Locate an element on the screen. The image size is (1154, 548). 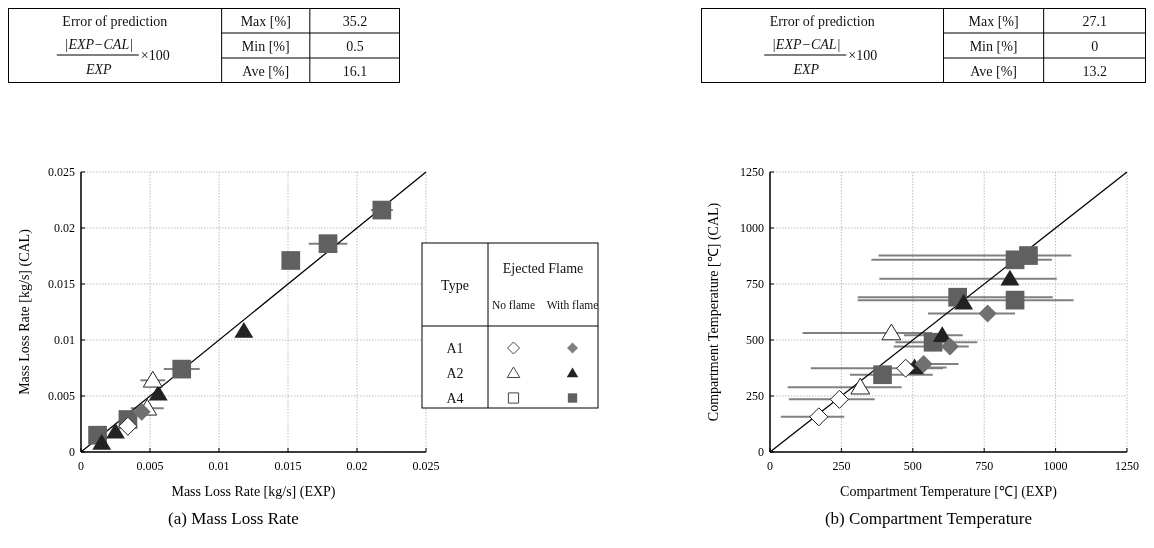
x-tick-label: 1250 is located at coordinates (1127, 466).